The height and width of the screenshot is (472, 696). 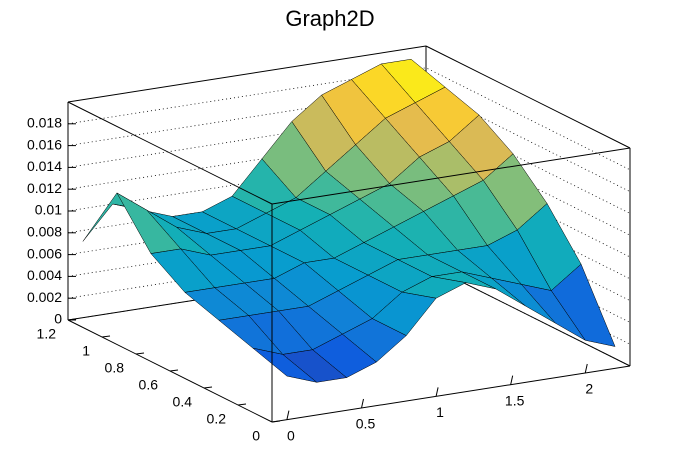 I want to click on z-tick-label: 0.01, so click(x=48, y=210).